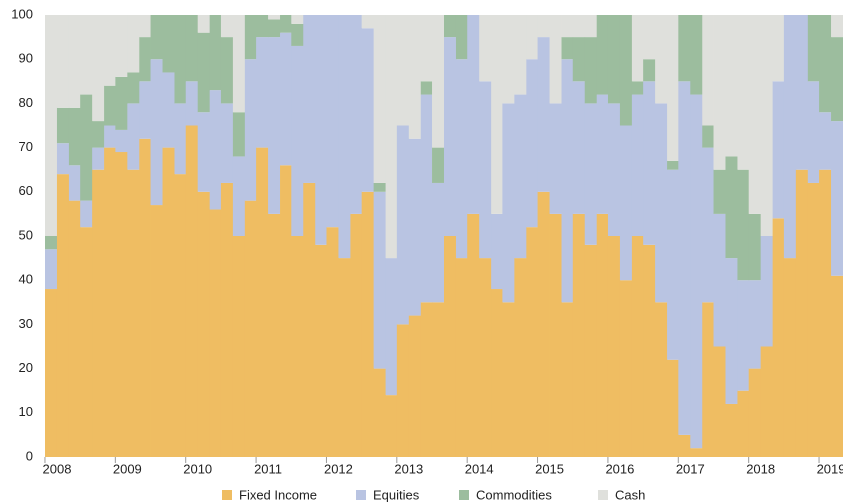 This screenshot has height=504, width=843. I want to click on x-tick-label: 2016, so click(619, 468).